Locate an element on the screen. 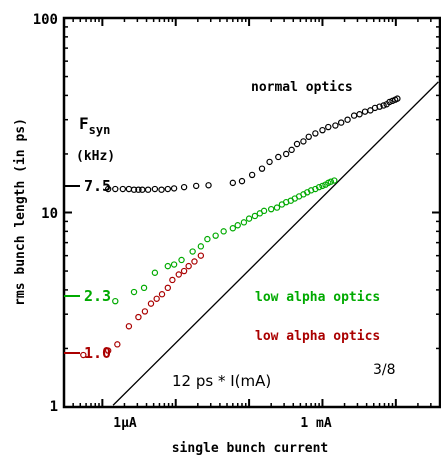 This screenshot has width=441, height=462. x-tick-label-1mA: 1 mA is located at coordinates (315, 423).